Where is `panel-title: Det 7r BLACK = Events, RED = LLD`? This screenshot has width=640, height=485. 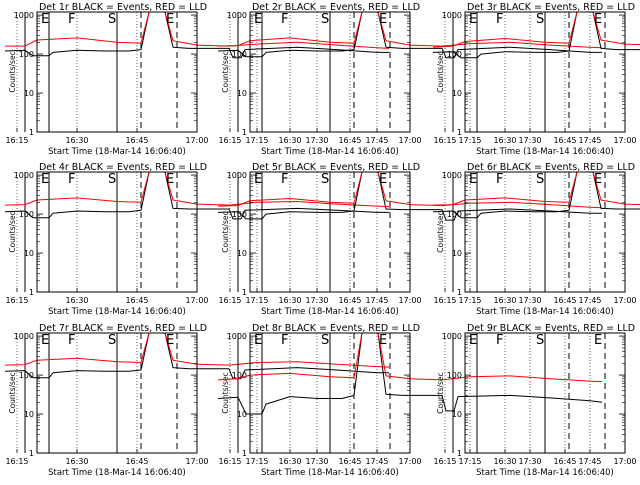
panel-title: Det 7r BLACK = Events, RED = LLD is located at coordinates (123, 328).